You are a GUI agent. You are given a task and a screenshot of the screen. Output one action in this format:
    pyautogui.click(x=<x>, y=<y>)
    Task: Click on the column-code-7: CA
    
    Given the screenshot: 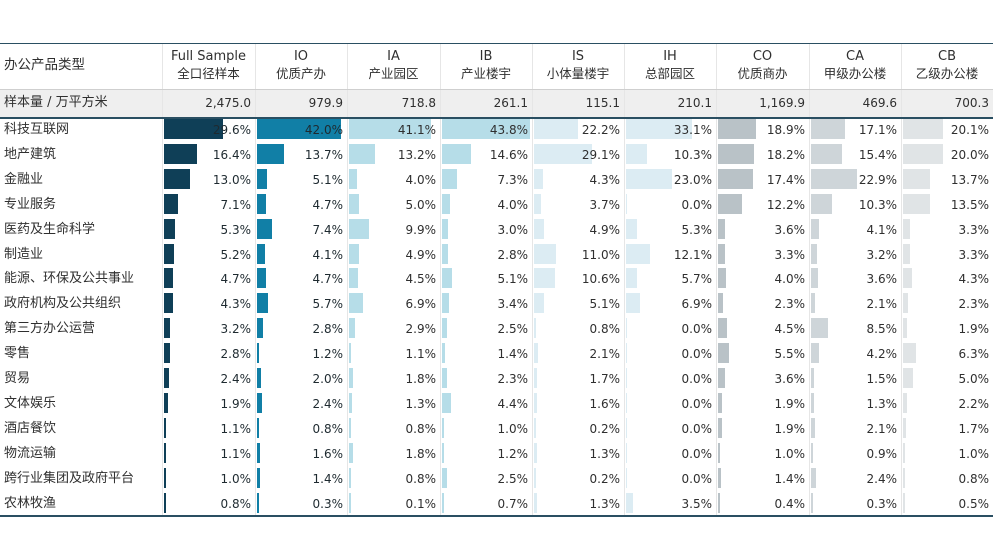 What is the action you would take?
    pyautogui.click(x=855, y=56)
    